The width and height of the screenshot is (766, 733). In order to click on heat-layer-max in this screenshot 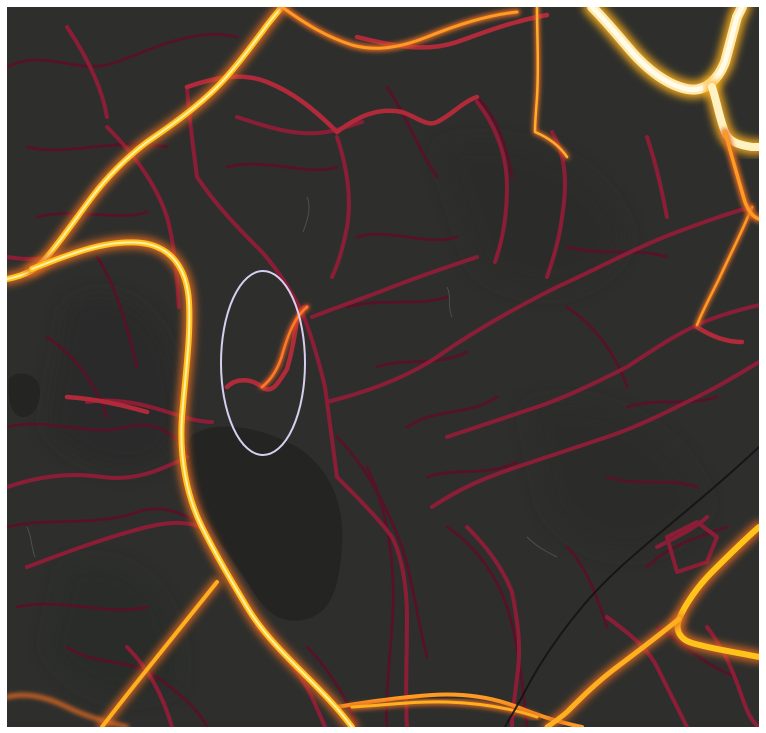, I will do `click(671, 115)`.